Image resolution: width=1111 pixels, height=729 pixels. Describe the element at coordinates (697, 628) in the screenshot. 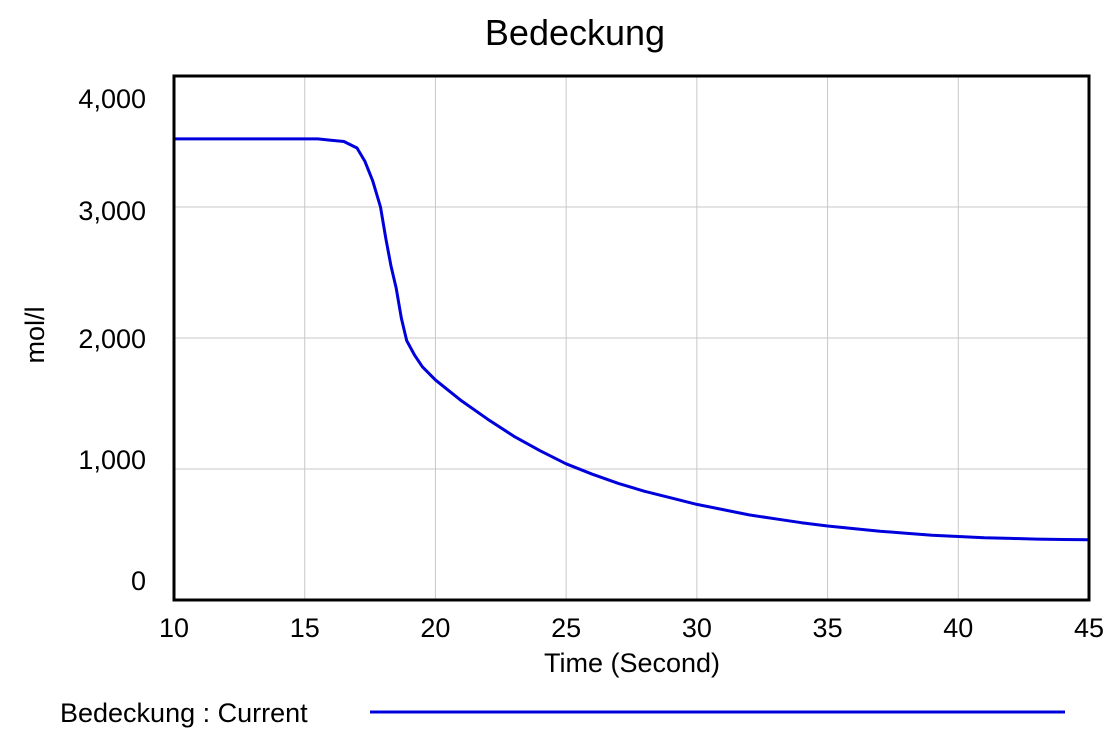

I see `x-tick-label: 30` at that location.